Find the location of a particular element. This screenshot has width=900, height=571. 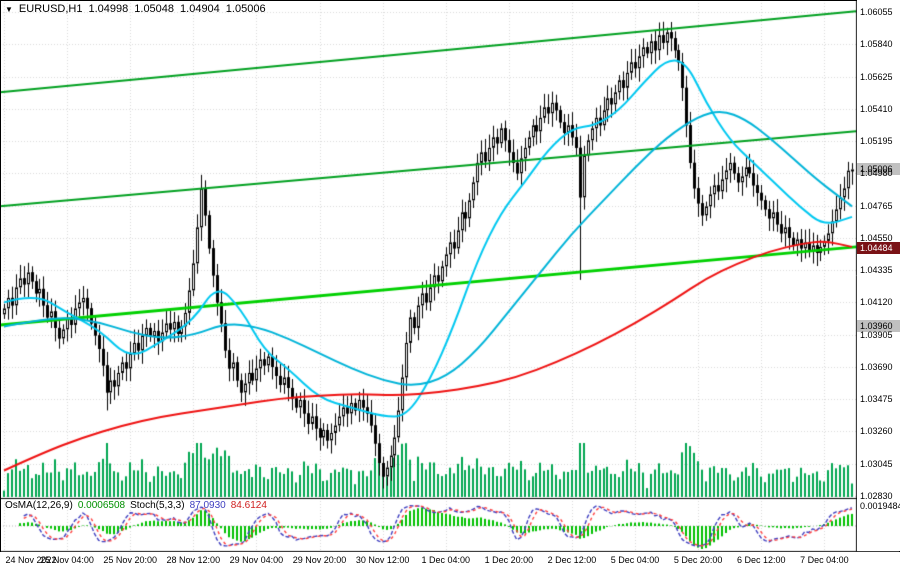

time-tick: 1 Dec 20:00 is located at coordinates (509, 560).